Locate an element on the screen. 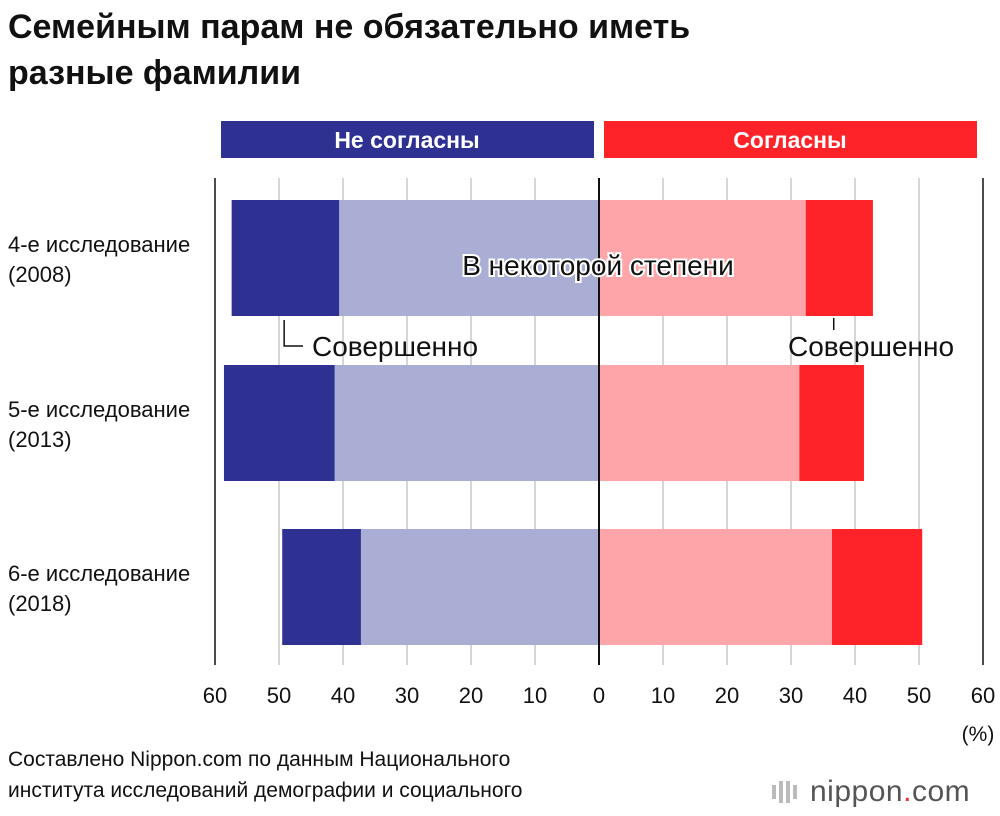 The image size is (1000, 816). legend-agree-label: Согласны is located at coordinates (789, 140).